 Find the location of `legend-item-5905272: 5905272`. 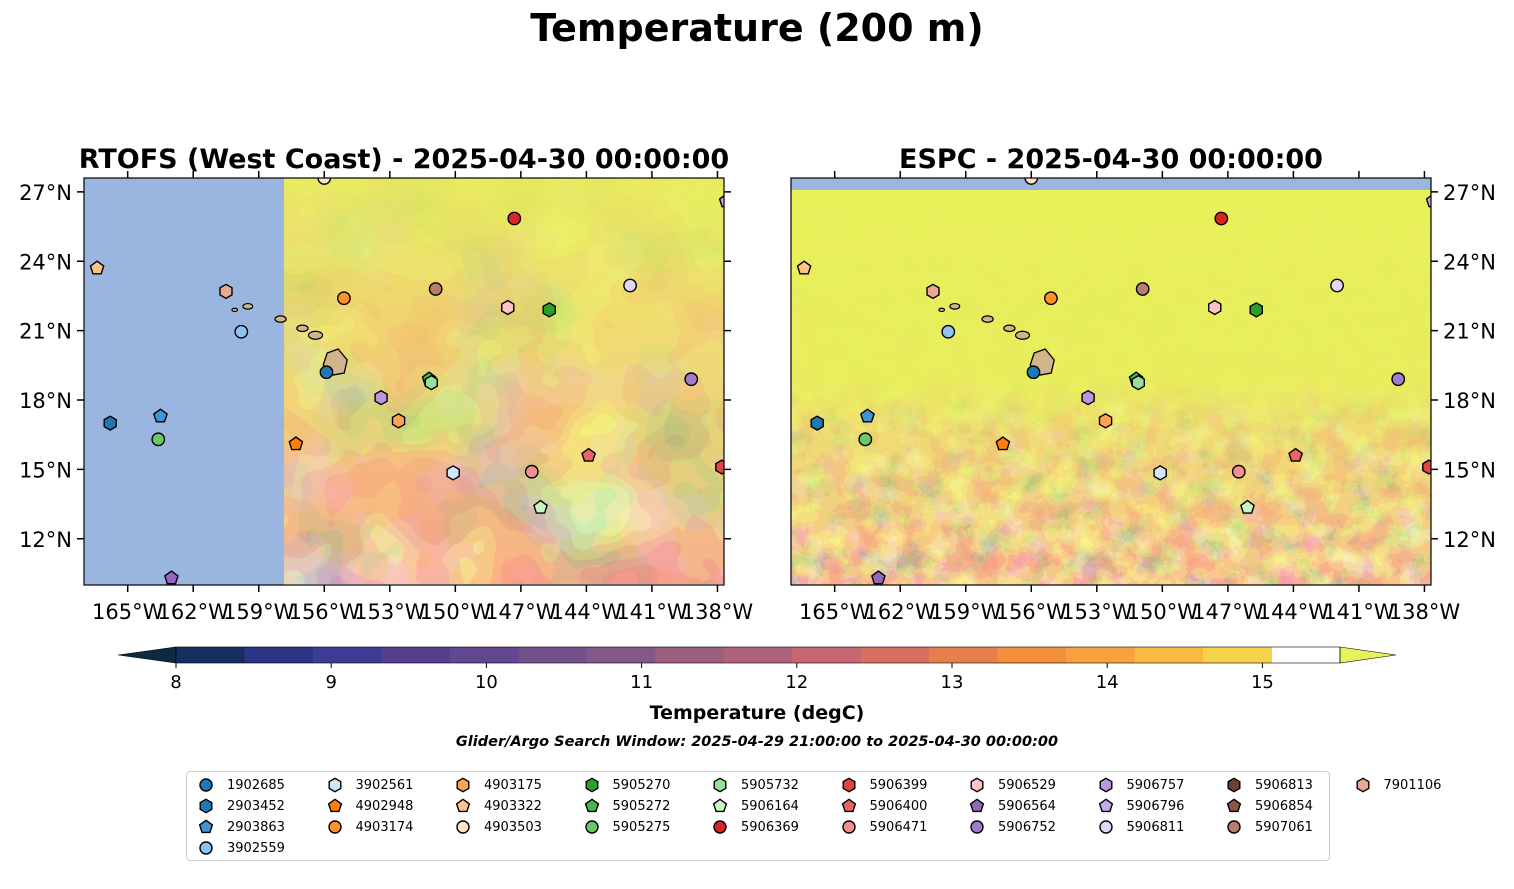

legend-item-5905272: 5905272 is located at coordinates (625, 806).